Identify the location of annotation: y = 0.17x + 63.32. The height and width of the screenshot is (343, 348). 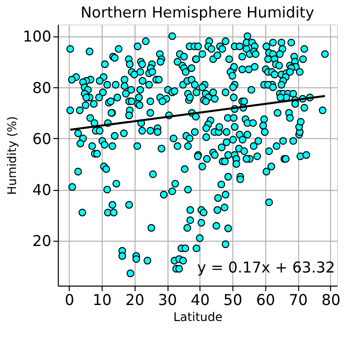
(266, 267).